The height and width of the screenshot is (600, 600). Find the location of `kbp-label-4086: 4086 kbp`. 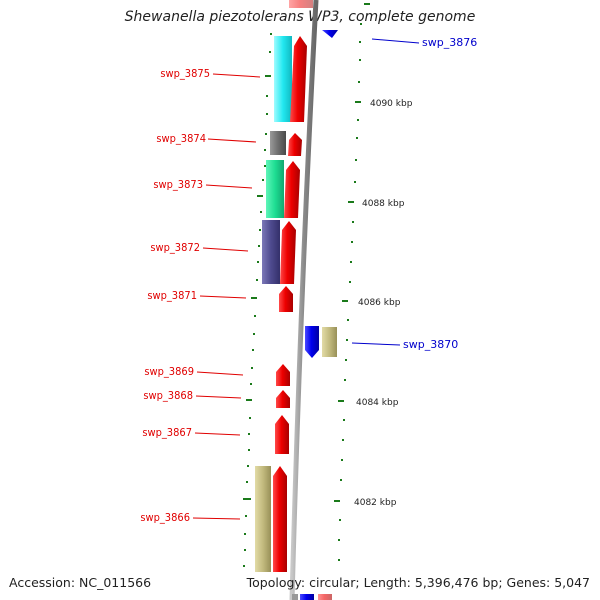

kbp-label-4086: 4086 kbp is located at coordinates (379, 303).